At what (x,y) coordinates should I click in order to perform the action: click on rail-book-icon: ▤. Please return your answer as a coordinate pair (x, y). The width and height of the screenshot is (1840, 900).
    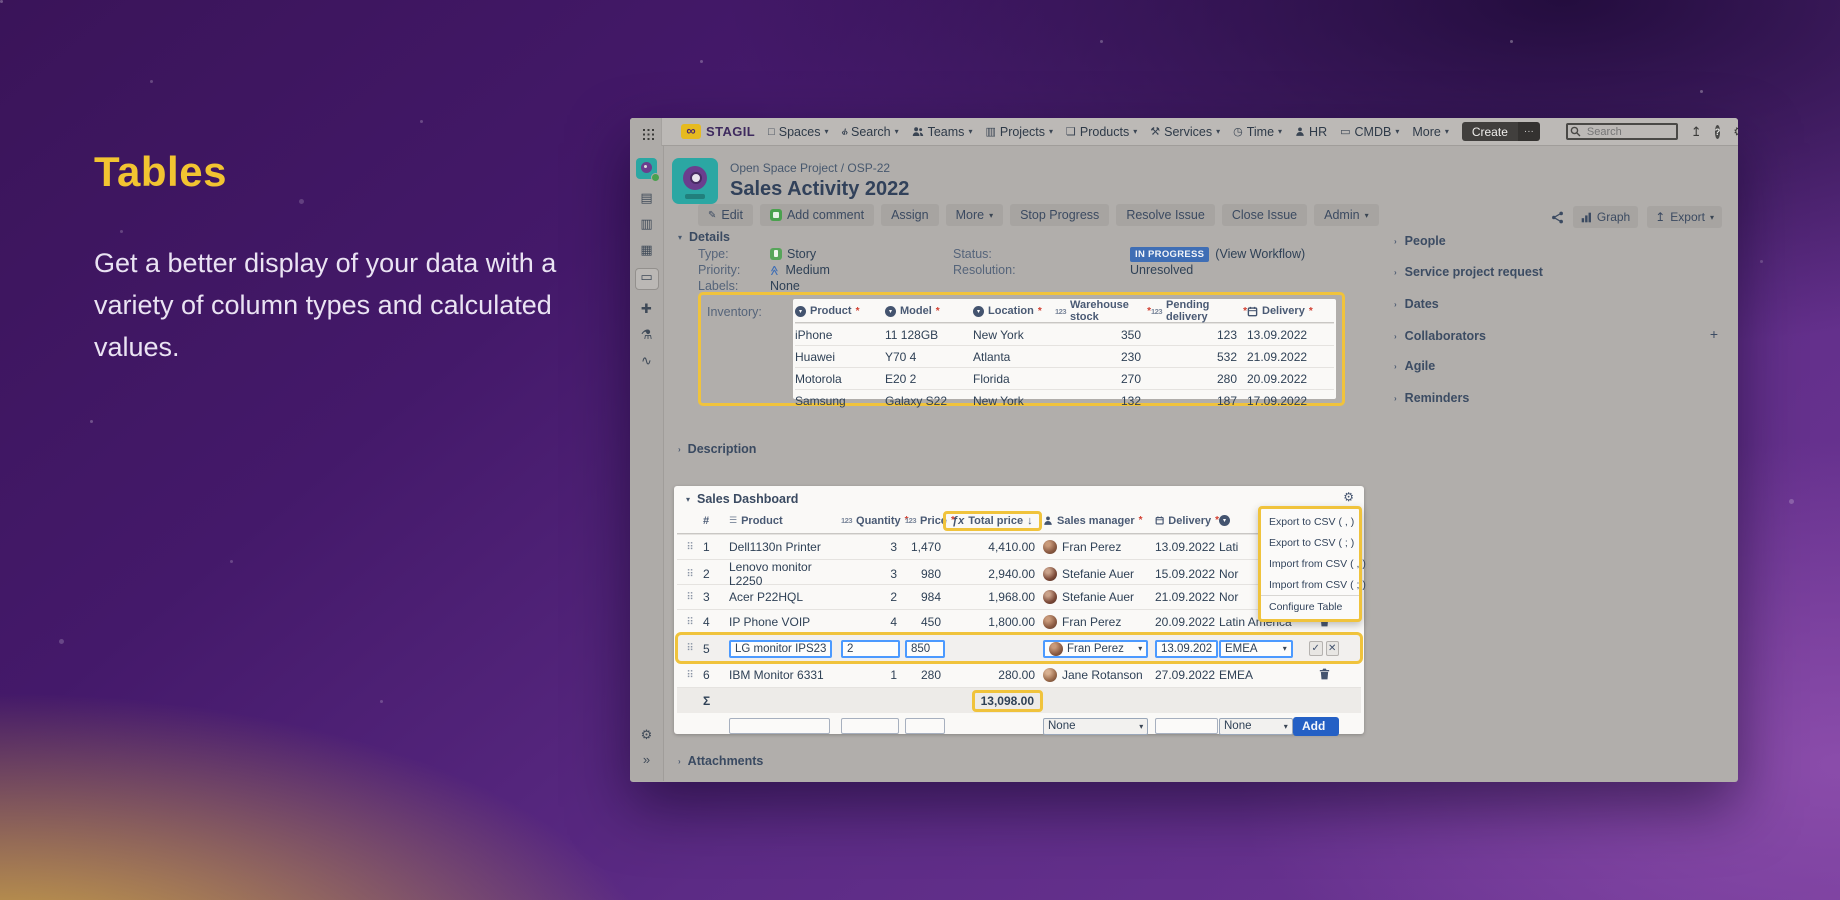
    Looking at the image, I should click on (646, 197).